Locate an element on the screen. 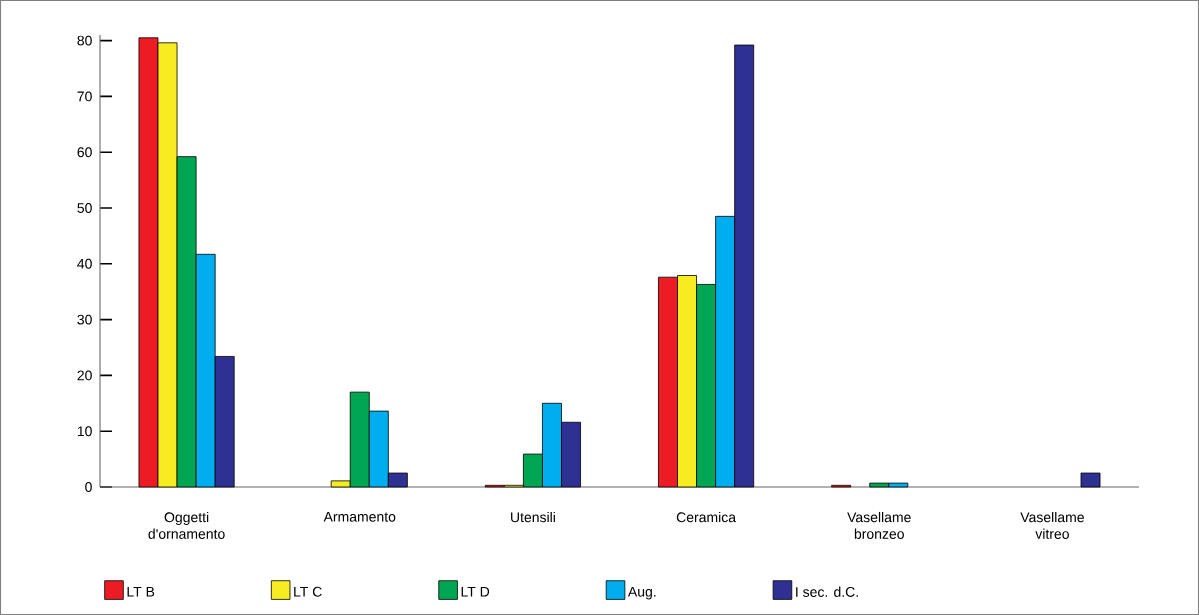  bar is located at coordinates (1090, 480).